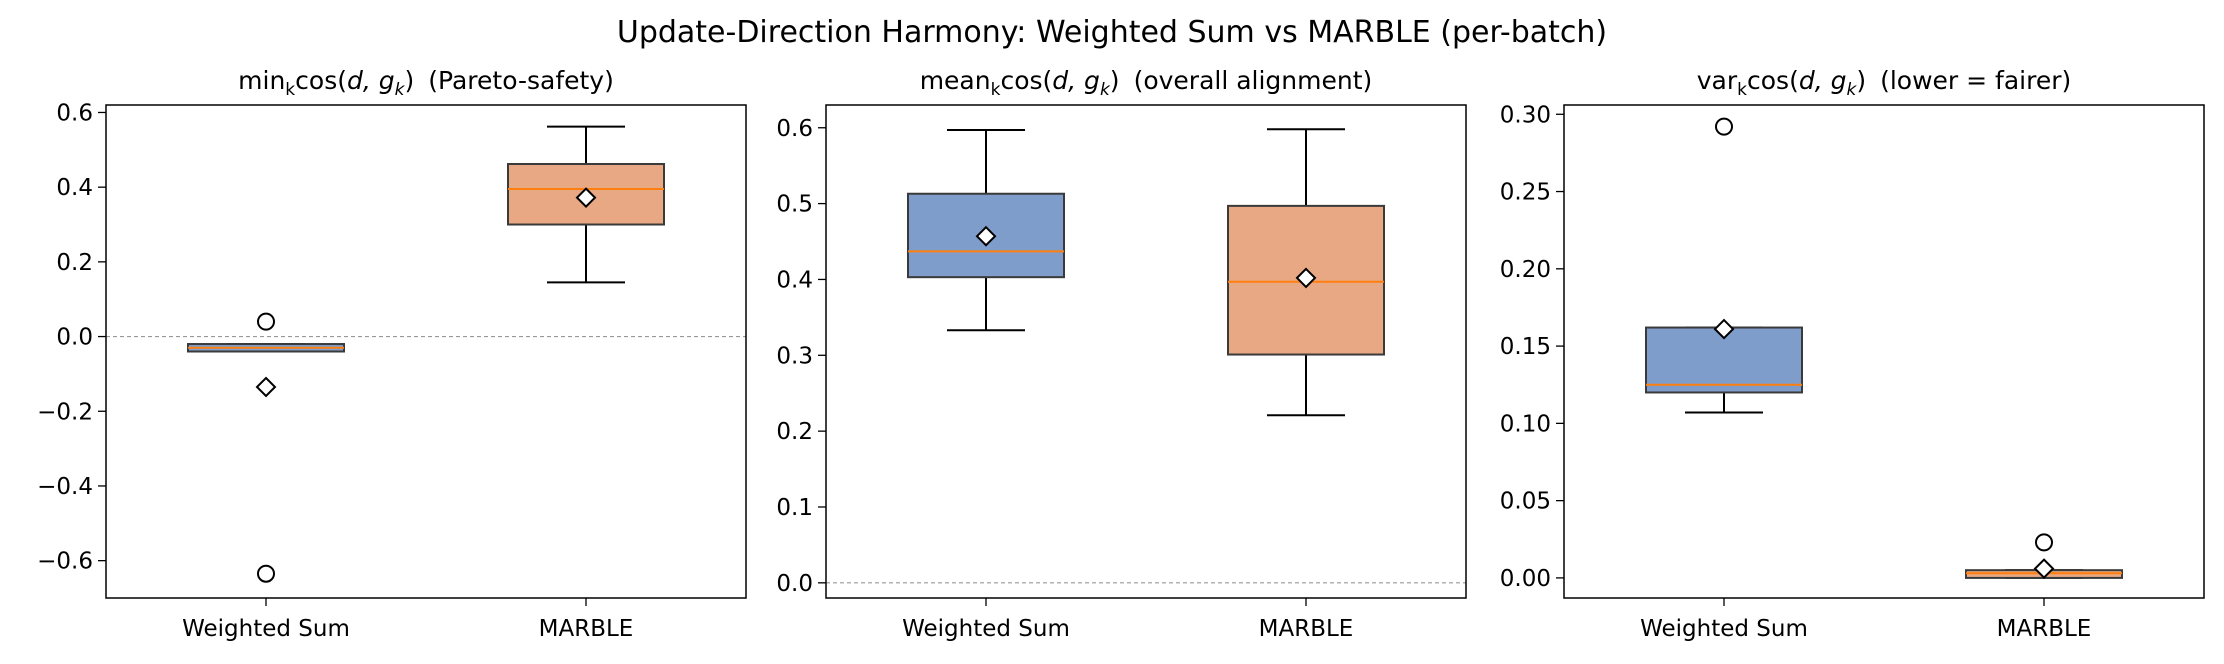 This screenshot has width=2224, height=664. Describe the element at coordinates (1525, 424) in the screenshot. I see `y-tick-label: 0.10` at that location.